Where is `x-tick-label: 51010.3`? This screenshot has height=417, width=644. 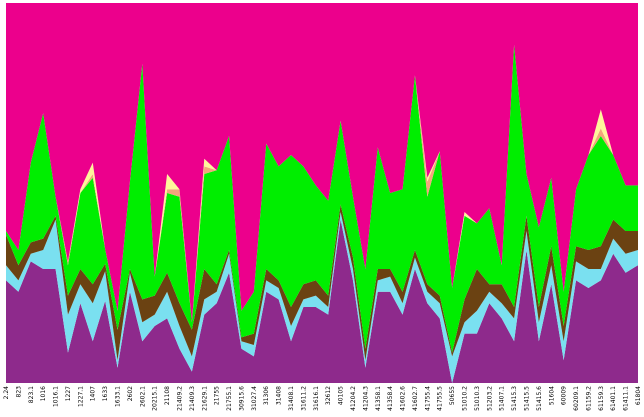 x-tick-label: 51010.3 is located at coordinates (477, 398).